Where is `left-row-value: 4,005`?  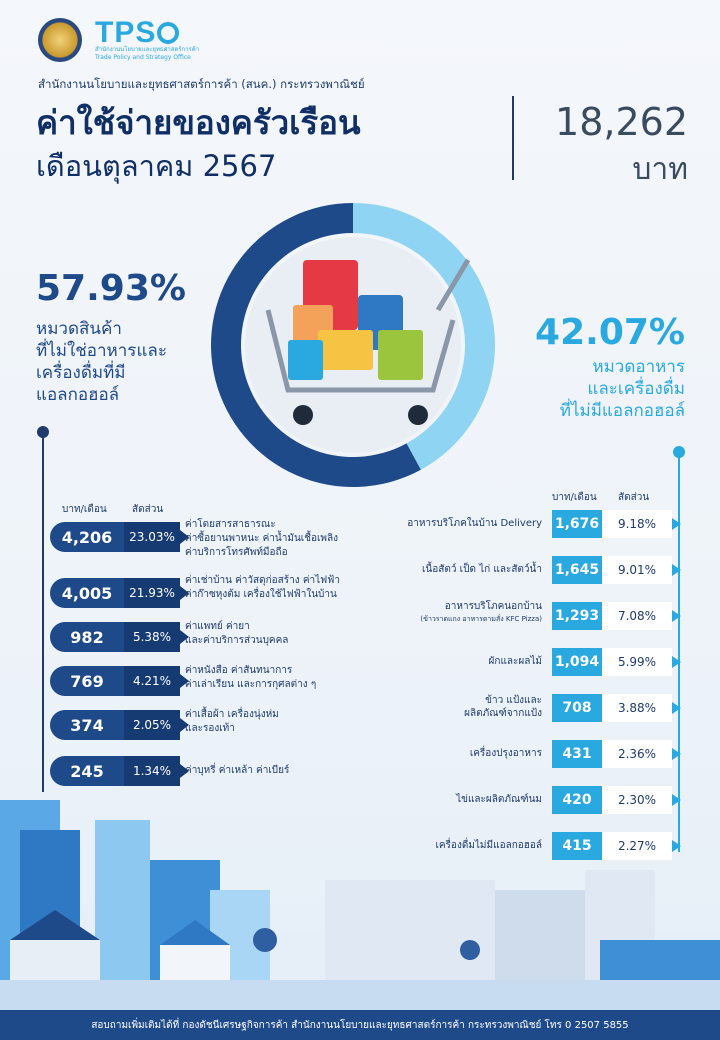 left-row-value: 4,005 is located at coordinates (87, 593).